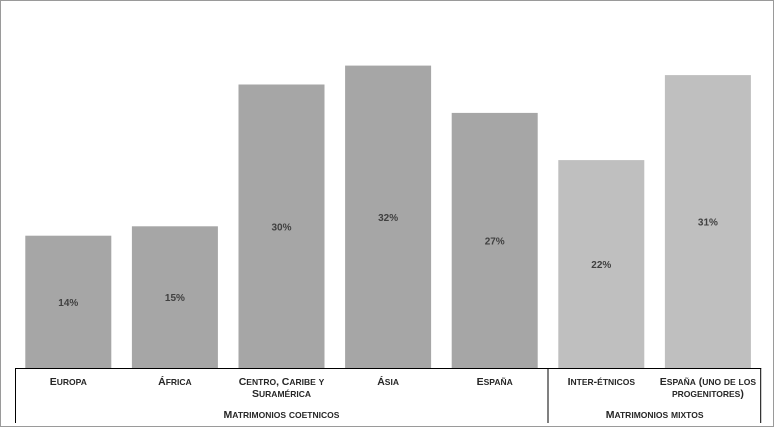 This screenshot has width=774, height=428. What do you see at coordinates (708, 394) in the screenshot?
I see `category-label-7-line-2: PROGENITORES)` at bounding box center [708, 394].